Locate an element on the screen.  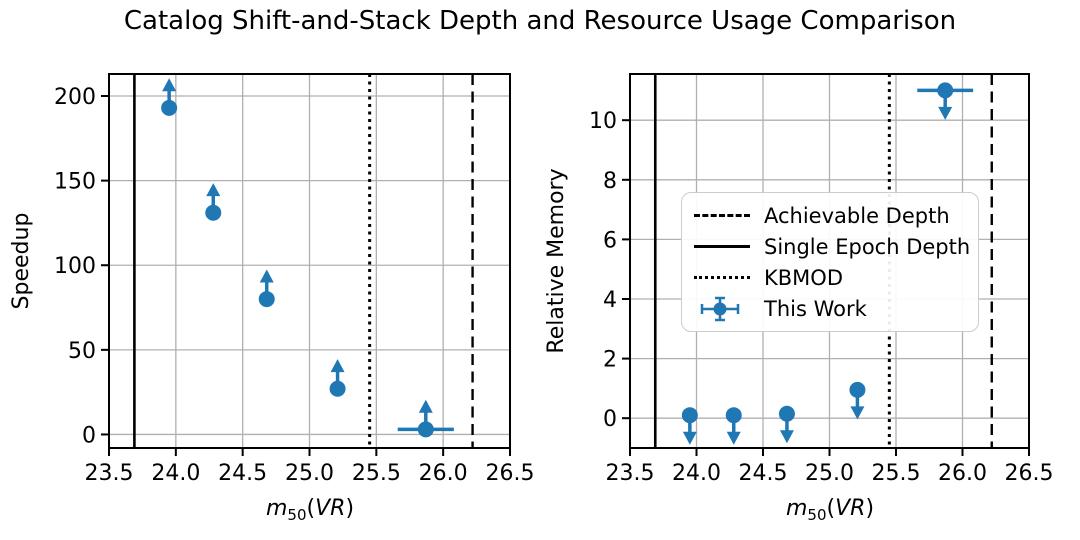
legend-item-dashed: Achievable Depth is located at coordinates (828, 215).